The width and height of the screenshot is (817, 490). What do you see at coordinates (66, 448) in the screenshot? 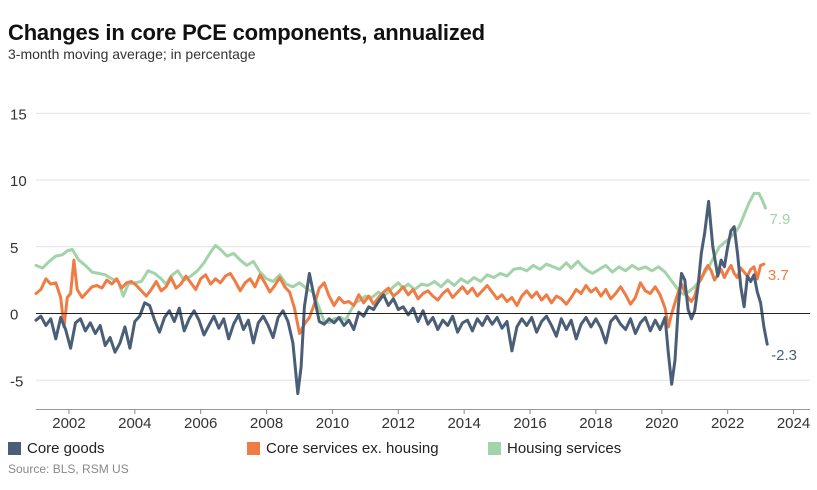
I see `legend-label: Core goods` at bounding box center [66, 448].